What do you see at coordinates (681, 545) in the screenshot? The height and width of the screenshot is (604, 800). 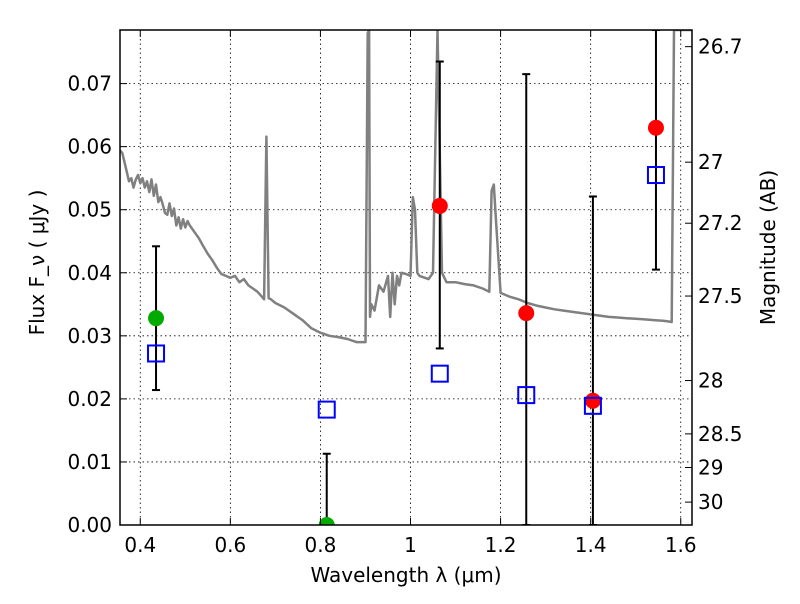 I see `x-tick-label: 1.6` at bounding box center [681, 545].